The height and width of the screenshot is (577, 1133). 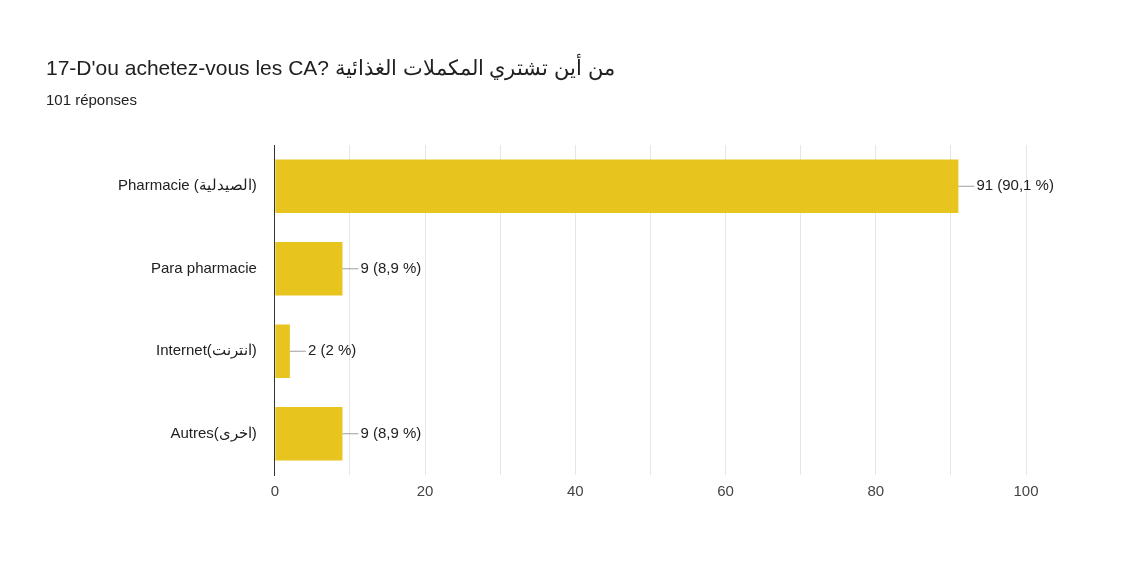 I want to click on x-tick-label: 20, so click(x=425, y=491).